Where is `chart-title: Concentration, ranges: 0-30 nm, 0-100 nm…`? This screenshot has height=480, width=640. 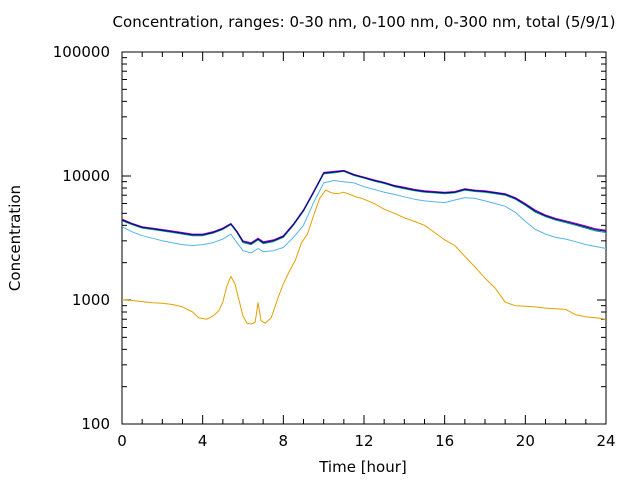 chart-title: Concentration, ranges: 0-30 nm, 0-100 nm… is located at coordinates (364, 22).